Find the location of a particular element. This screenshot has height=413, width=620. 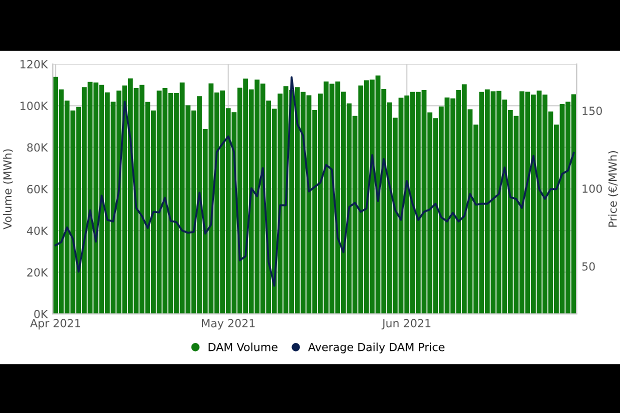

y2-tick-label: 100 is located at coordinates (592, 188).